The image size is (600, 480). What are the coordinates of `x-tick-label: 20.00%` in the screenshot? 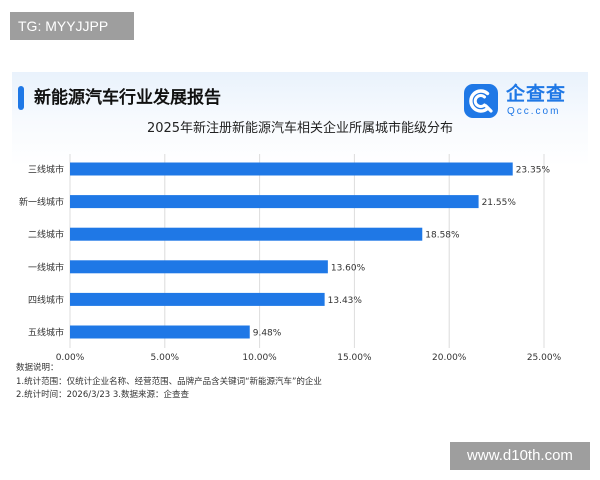 It's located at (449, 357).